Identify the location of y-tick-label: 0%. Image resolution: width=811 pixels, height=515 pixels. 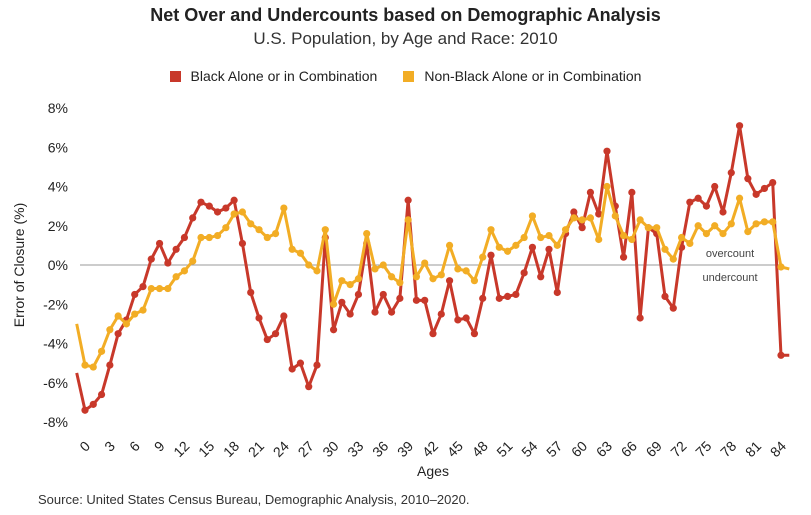
(58, 265).